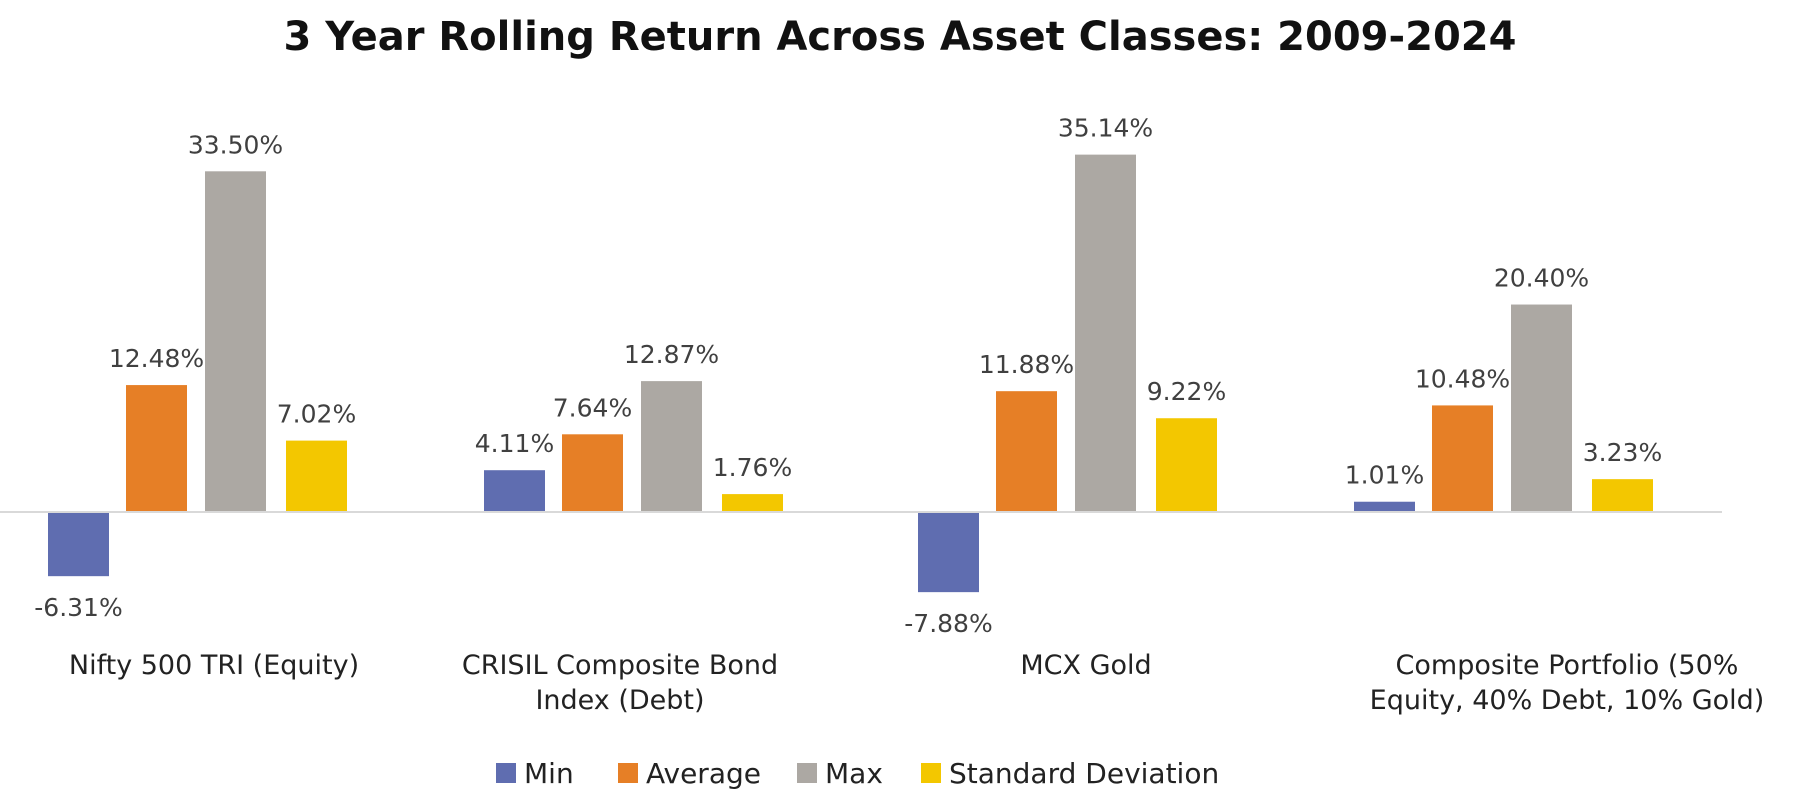  What do you see at coordinates (78, 607) in the screenshot?
I see `data-label: -6.31%` at bounding box center [78, 607].